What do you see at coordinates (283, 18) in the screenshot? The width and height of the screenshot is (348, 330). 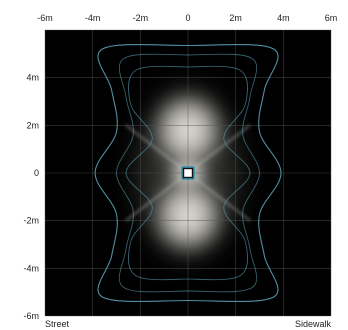 I see `x-tick-label: 4m` at bounding box center [283, 18].